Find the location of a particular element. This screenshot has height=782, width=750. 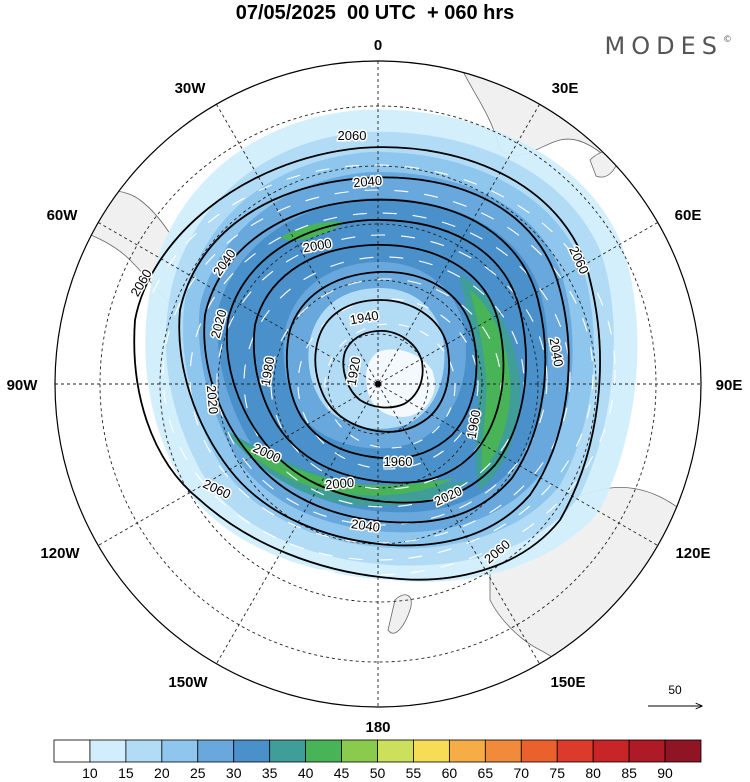

colorbar-tick-label: 50 is located at coordinates (378, 773).